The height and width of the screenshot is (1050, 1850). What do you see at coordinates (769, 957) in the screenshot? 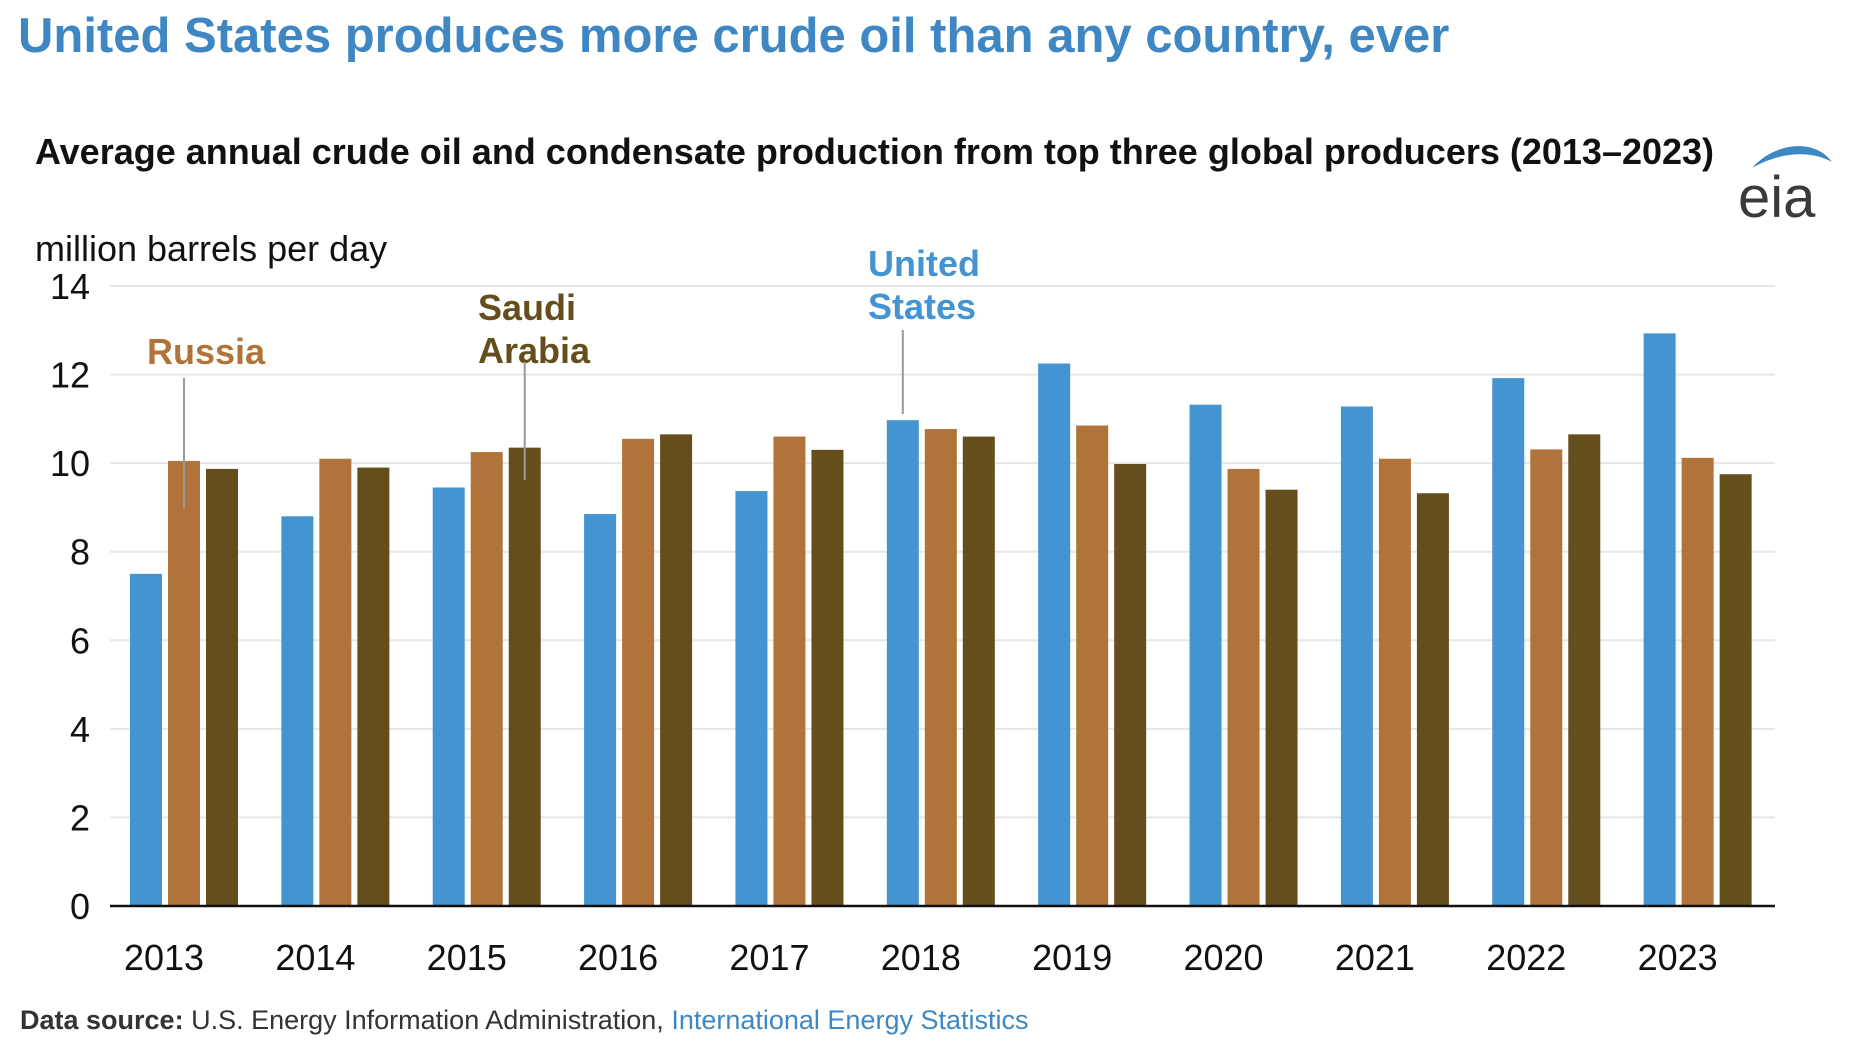
I see `x-tick-label: 2017` at bounding box center [769, 957].